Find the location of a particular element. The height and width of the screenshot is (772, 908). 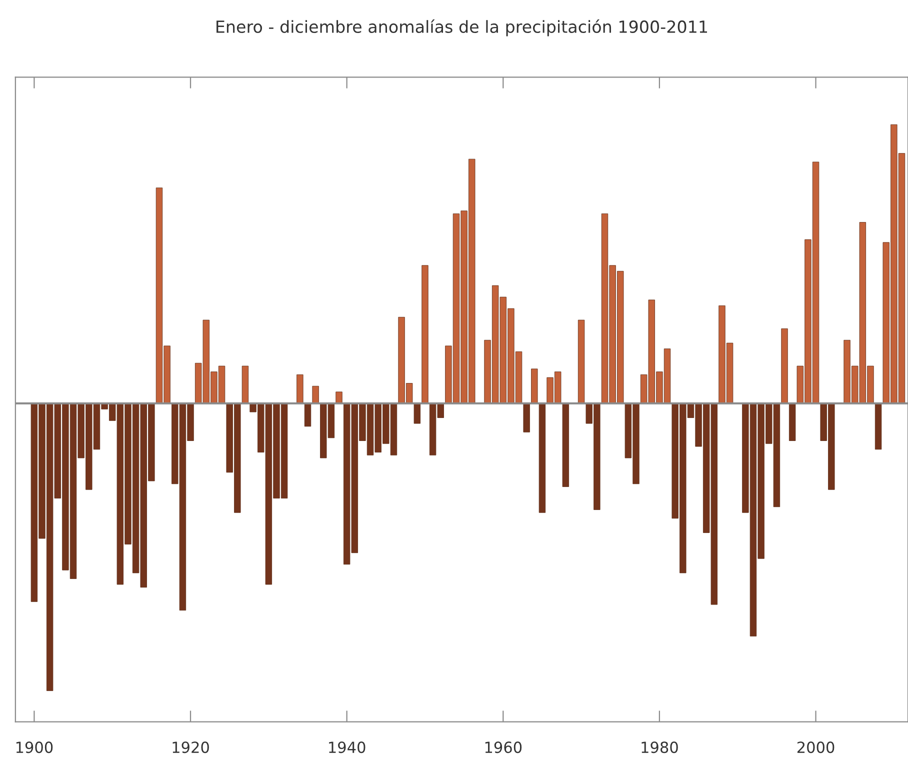

chart-title: Enero - diciembre anomalías de la precipitación 1900-2011 is located at coordinates (461, 27).